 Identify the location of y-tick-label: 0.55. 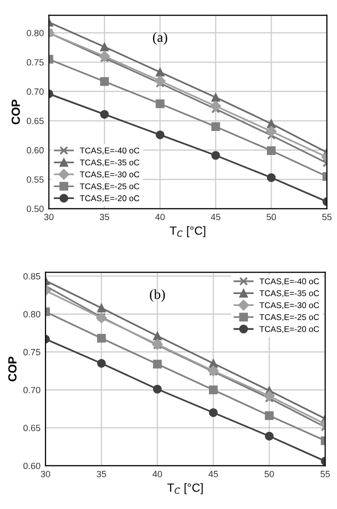
(35, 179).